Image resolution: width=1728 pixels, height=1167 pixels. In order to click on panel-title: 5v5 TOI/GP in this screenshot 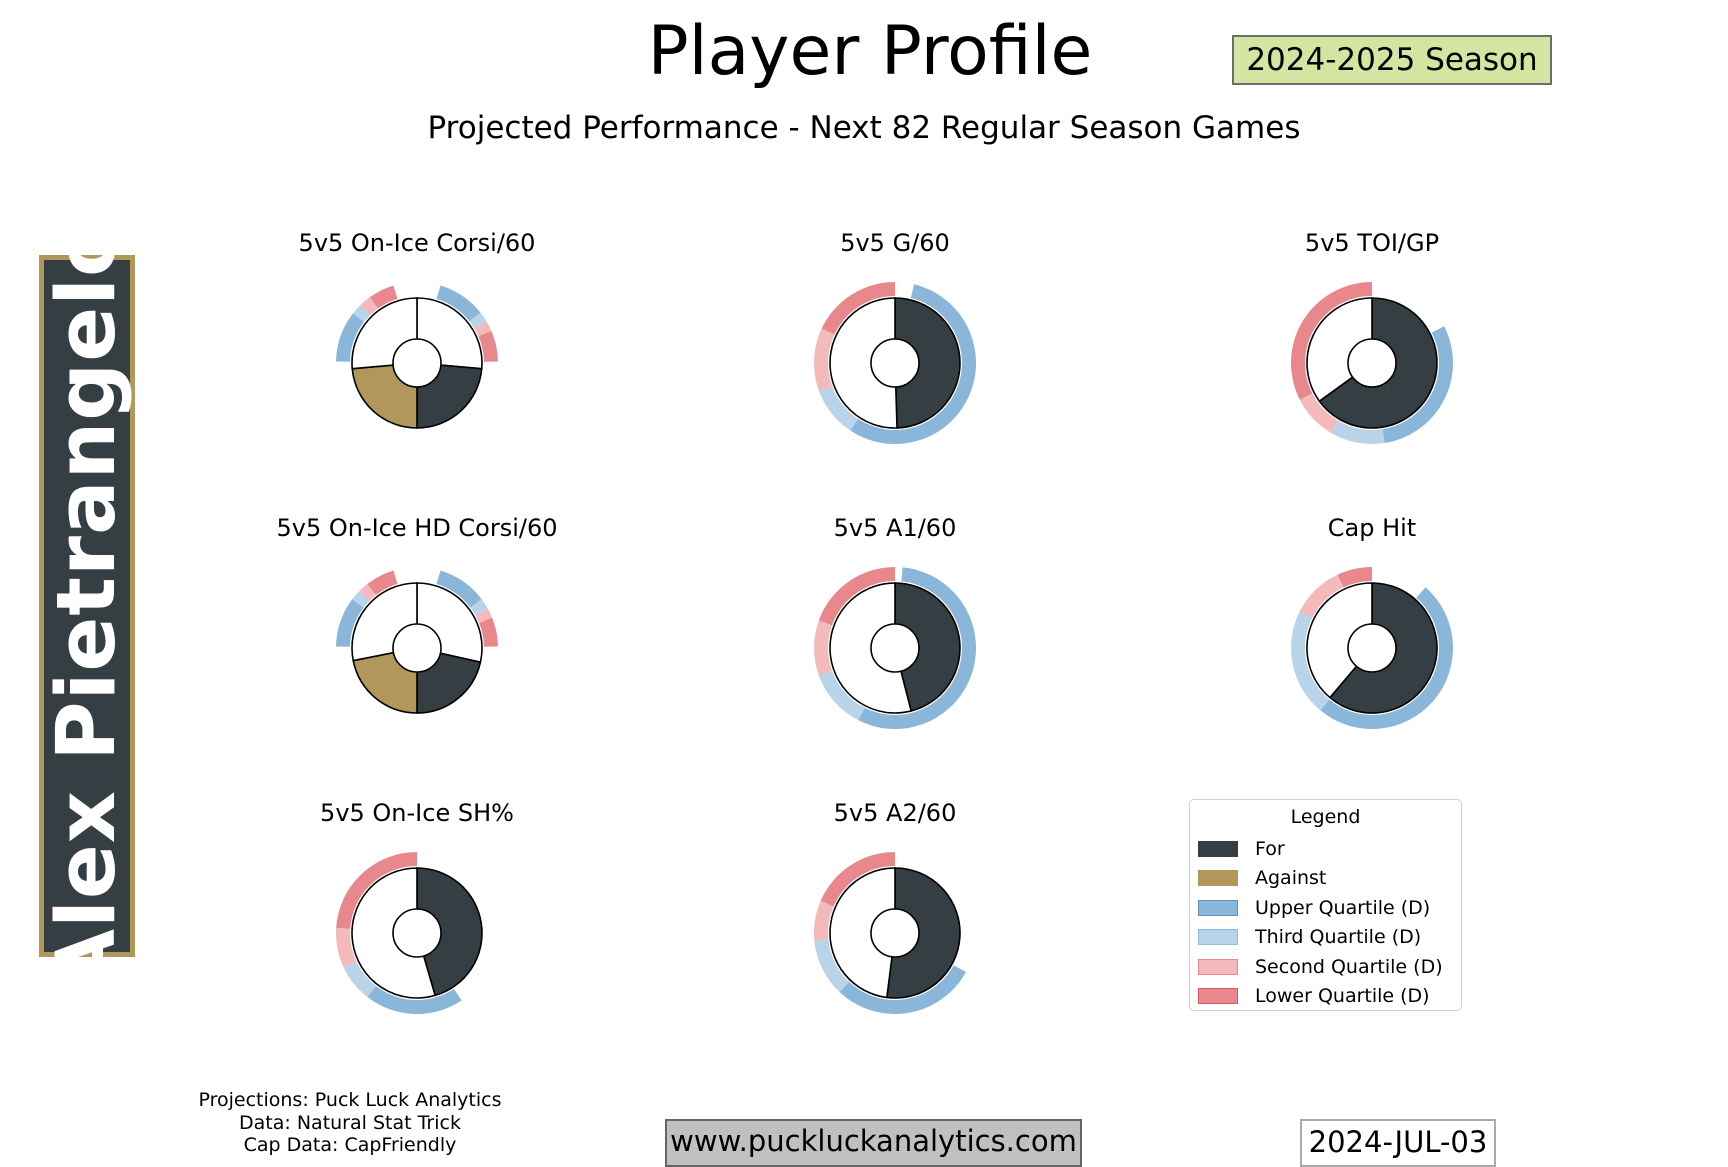, I will do `click(1372, 243)`.